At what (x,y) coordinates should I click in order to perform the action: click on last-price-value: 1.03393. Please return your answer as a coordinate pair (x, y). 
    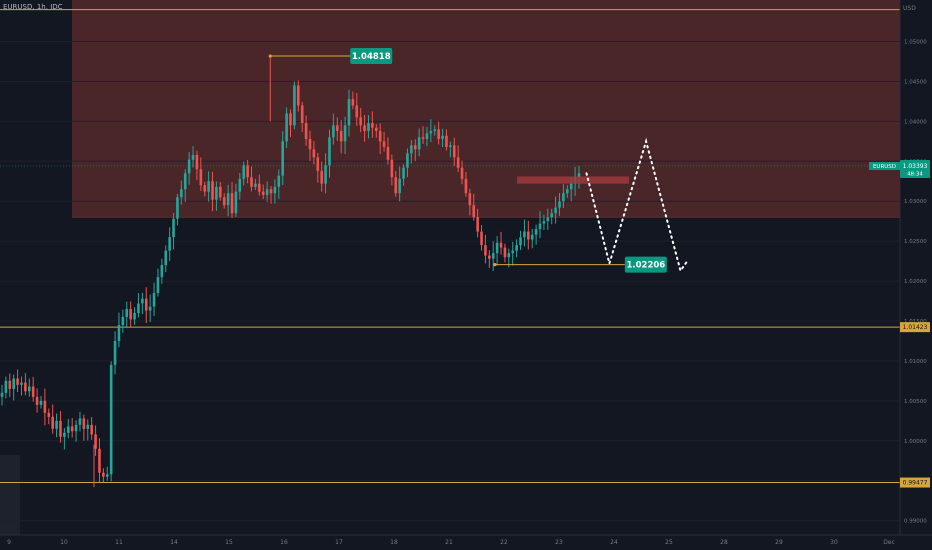
    Looking at the image, I should click on (915, 166).